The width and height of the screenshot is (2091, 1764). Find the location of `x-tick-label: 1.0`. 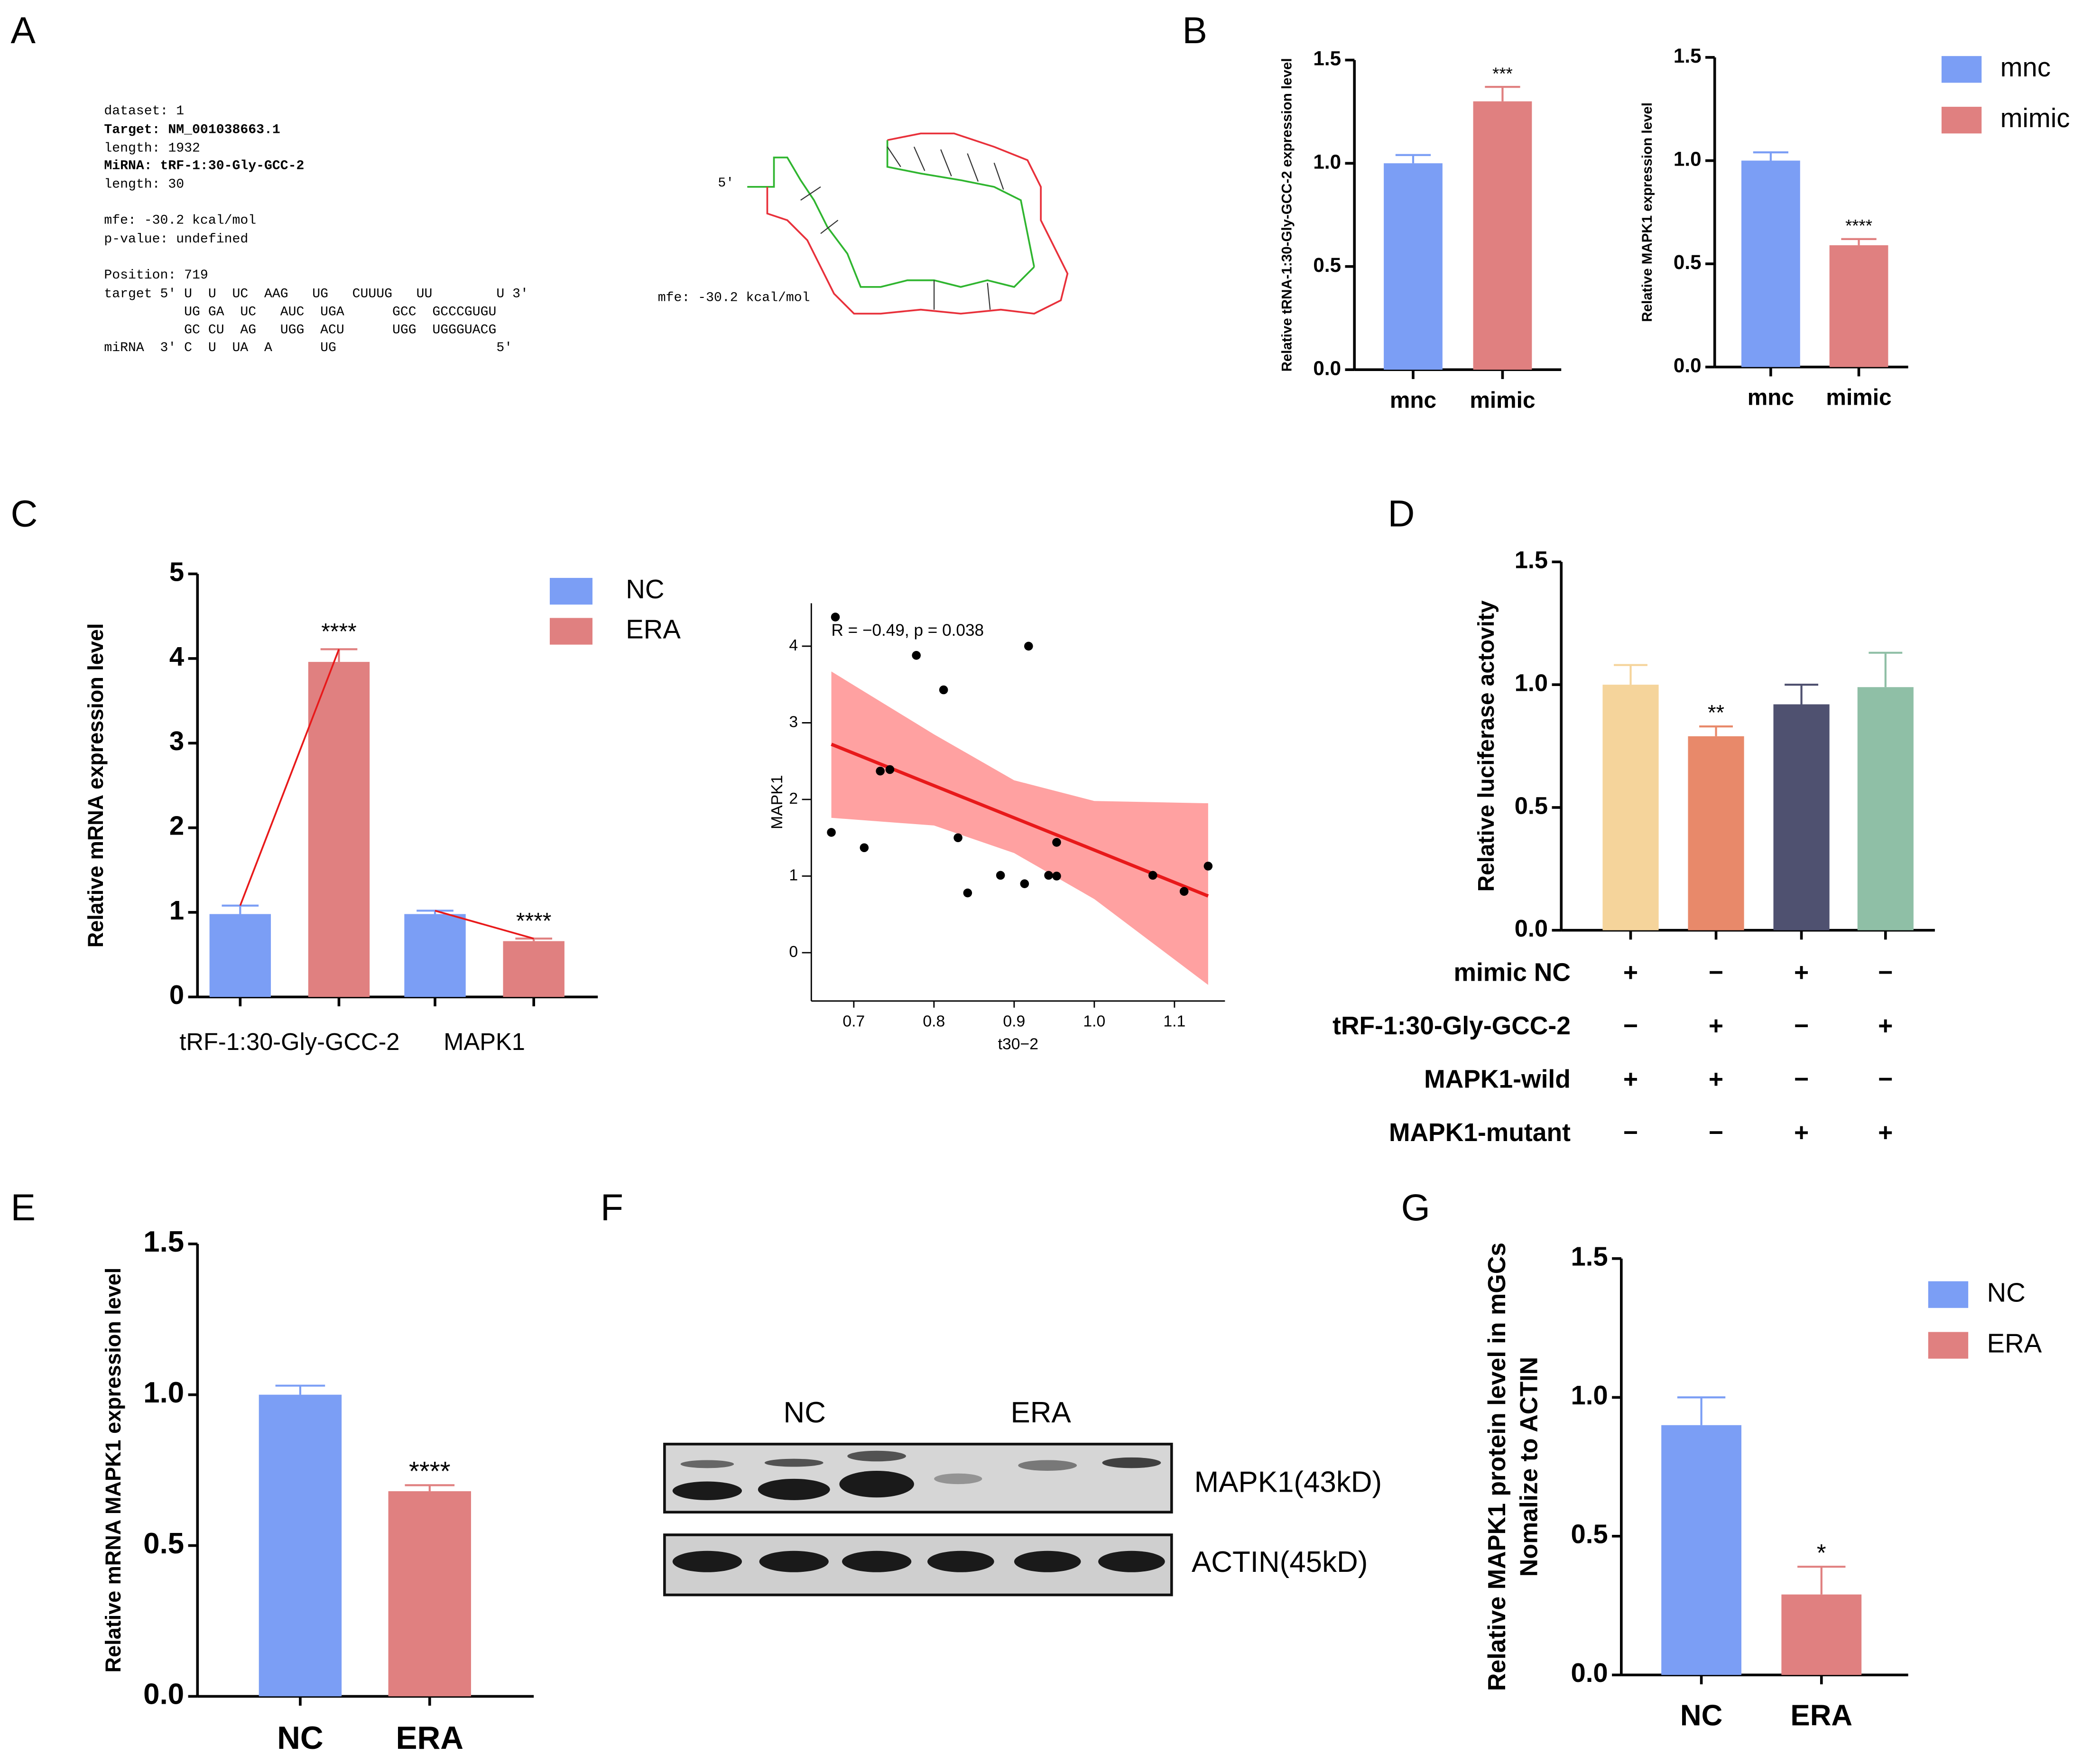

x-tick-label: 1.0 is located at coordinates (1094, 1021).